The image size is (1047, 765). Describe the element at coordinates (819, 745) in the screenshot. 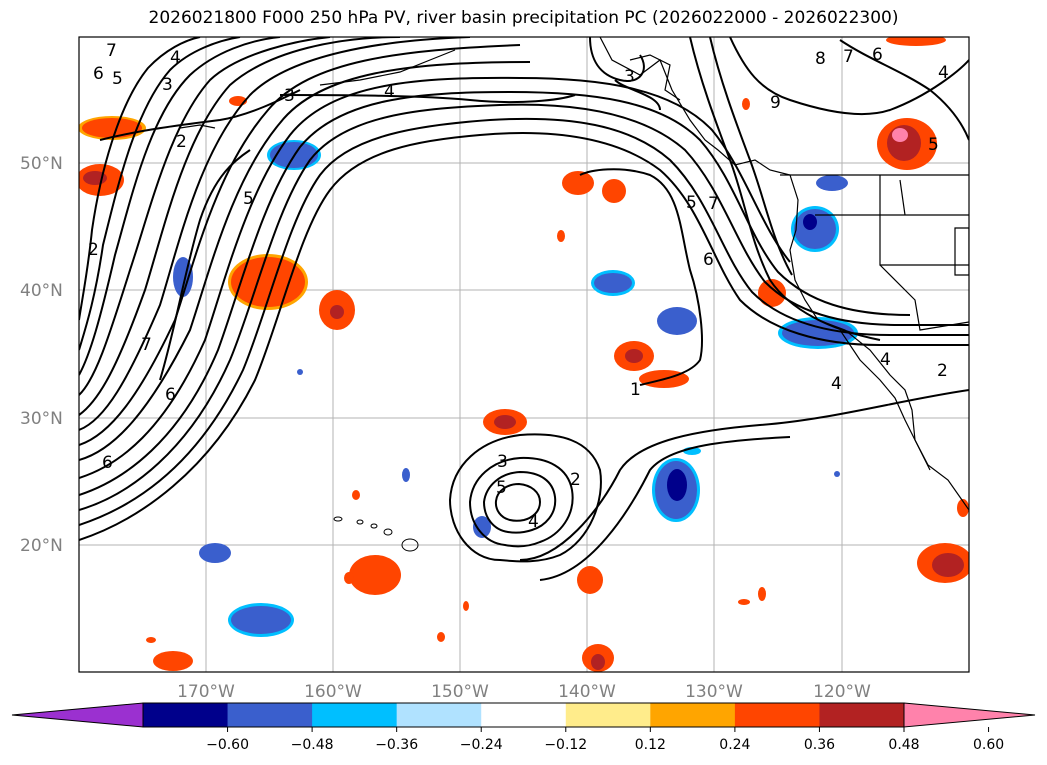

I see `colorbar-tick-label: 0.36` at that location.